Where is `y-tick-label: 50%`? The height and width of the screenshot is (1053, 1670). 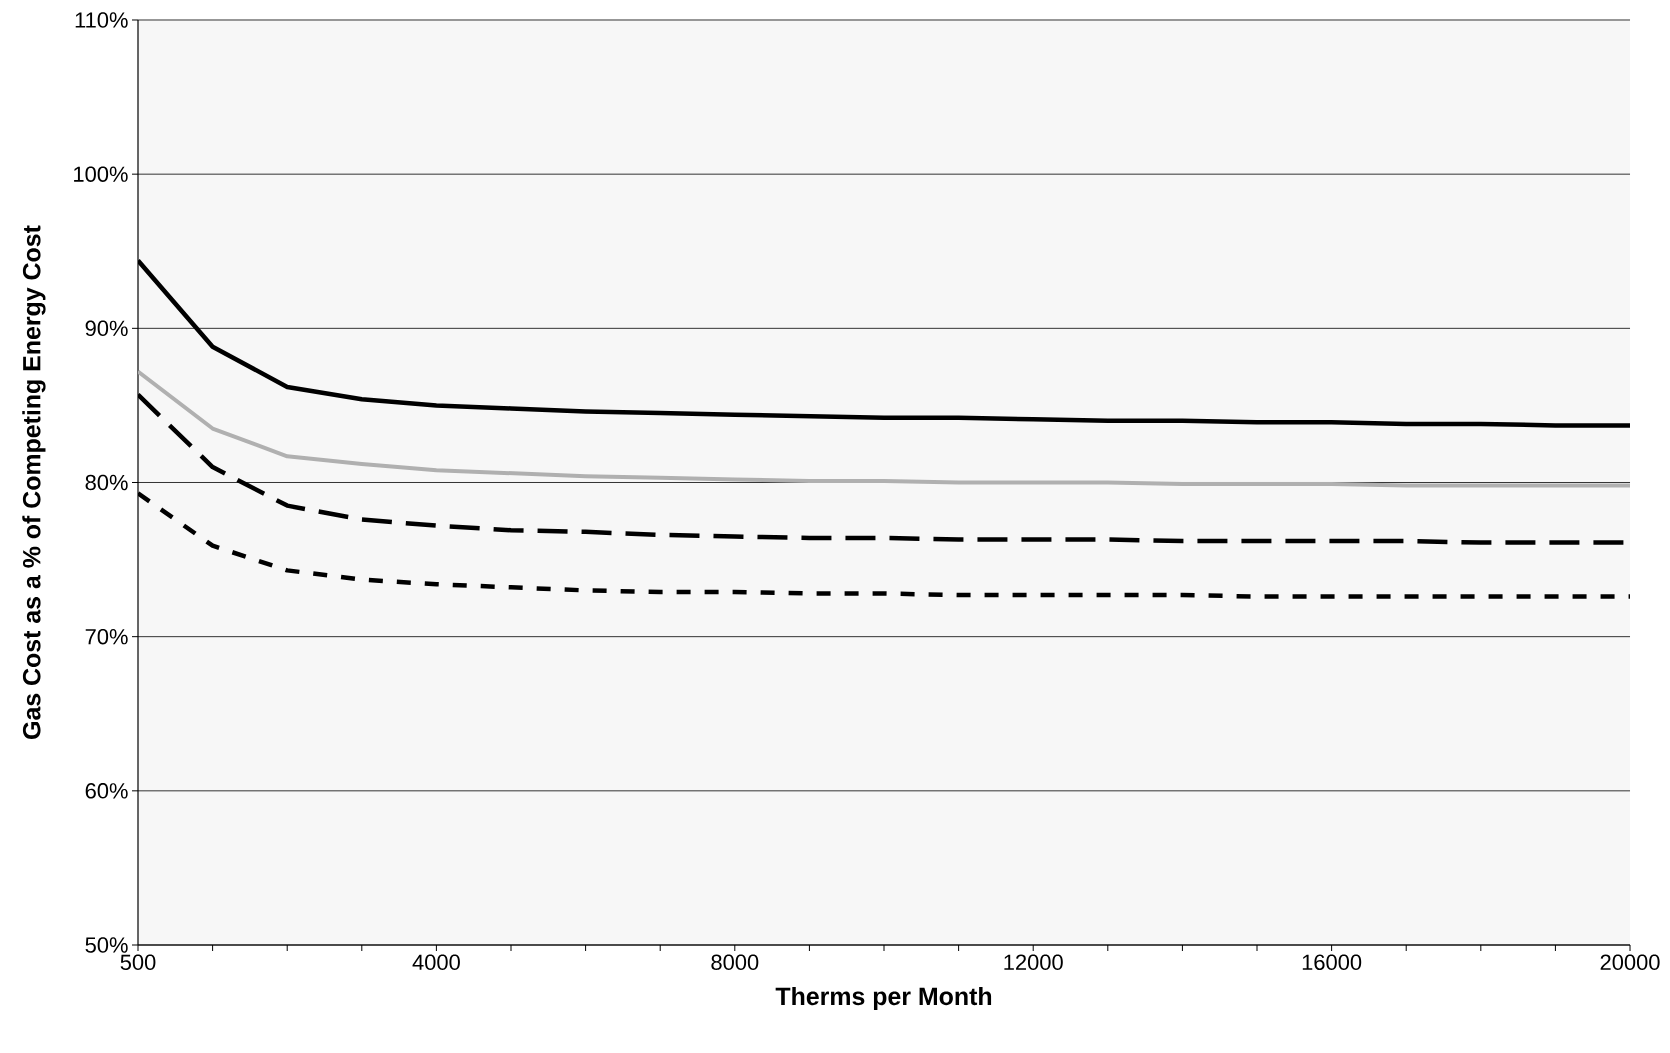
y-tick-label: 50% is located at coordinates (106, 945).